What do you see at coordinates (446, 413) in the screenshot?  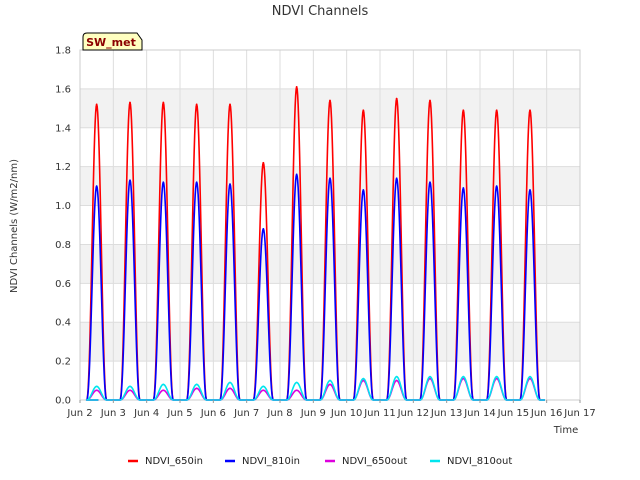 I see `x-tick-label: Jun 13` at bounding box center [446, 413].